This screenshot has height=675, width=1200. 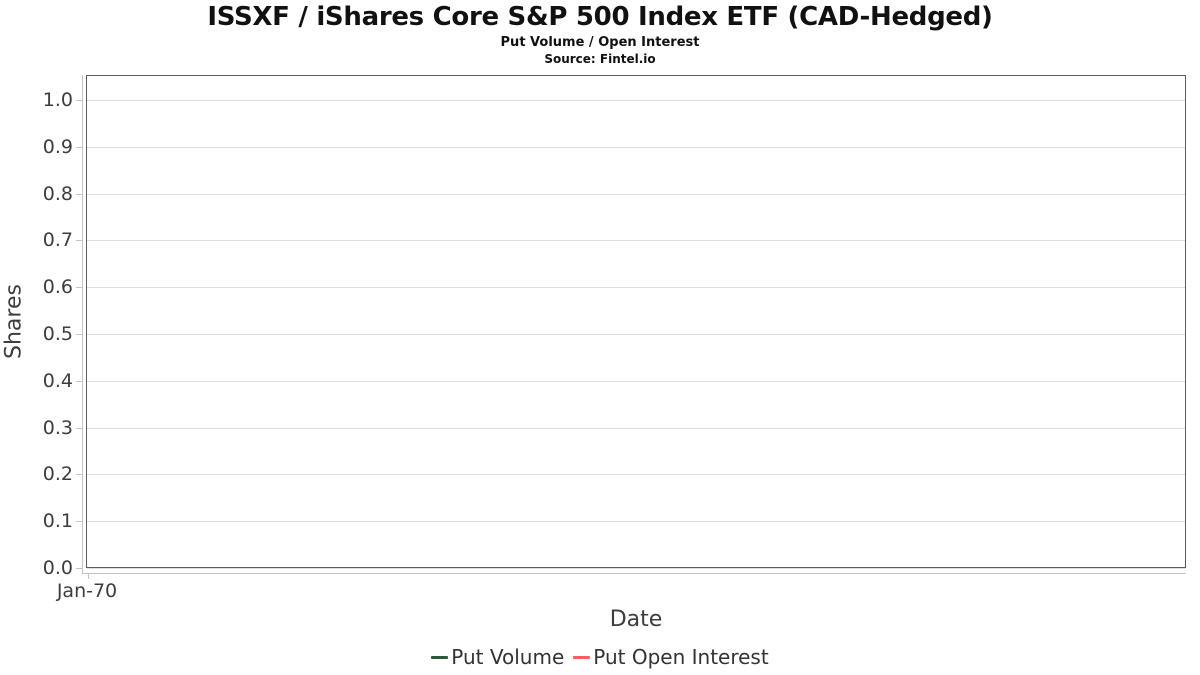 What do you see at coordinates (82, 324) in the screenshot?
I see `y-axis-line` at bounding box center [82, 324].